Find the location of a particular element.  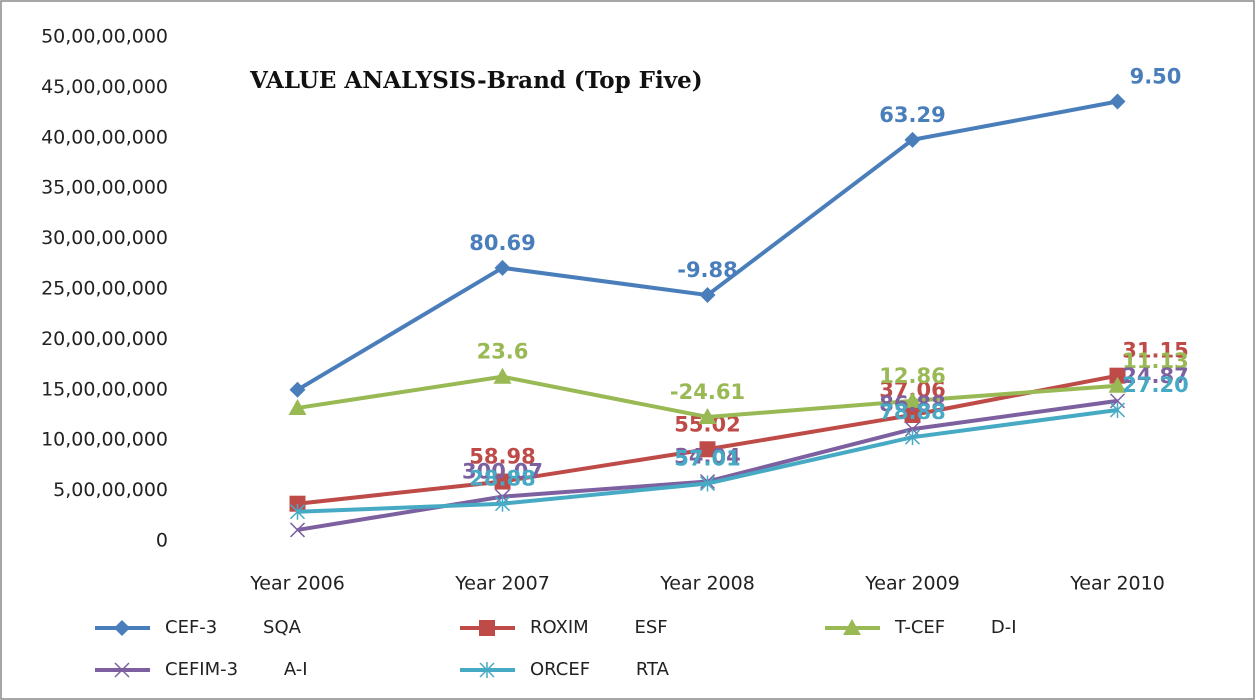

data-label: -24.61 is located at coordinates (707, 392).